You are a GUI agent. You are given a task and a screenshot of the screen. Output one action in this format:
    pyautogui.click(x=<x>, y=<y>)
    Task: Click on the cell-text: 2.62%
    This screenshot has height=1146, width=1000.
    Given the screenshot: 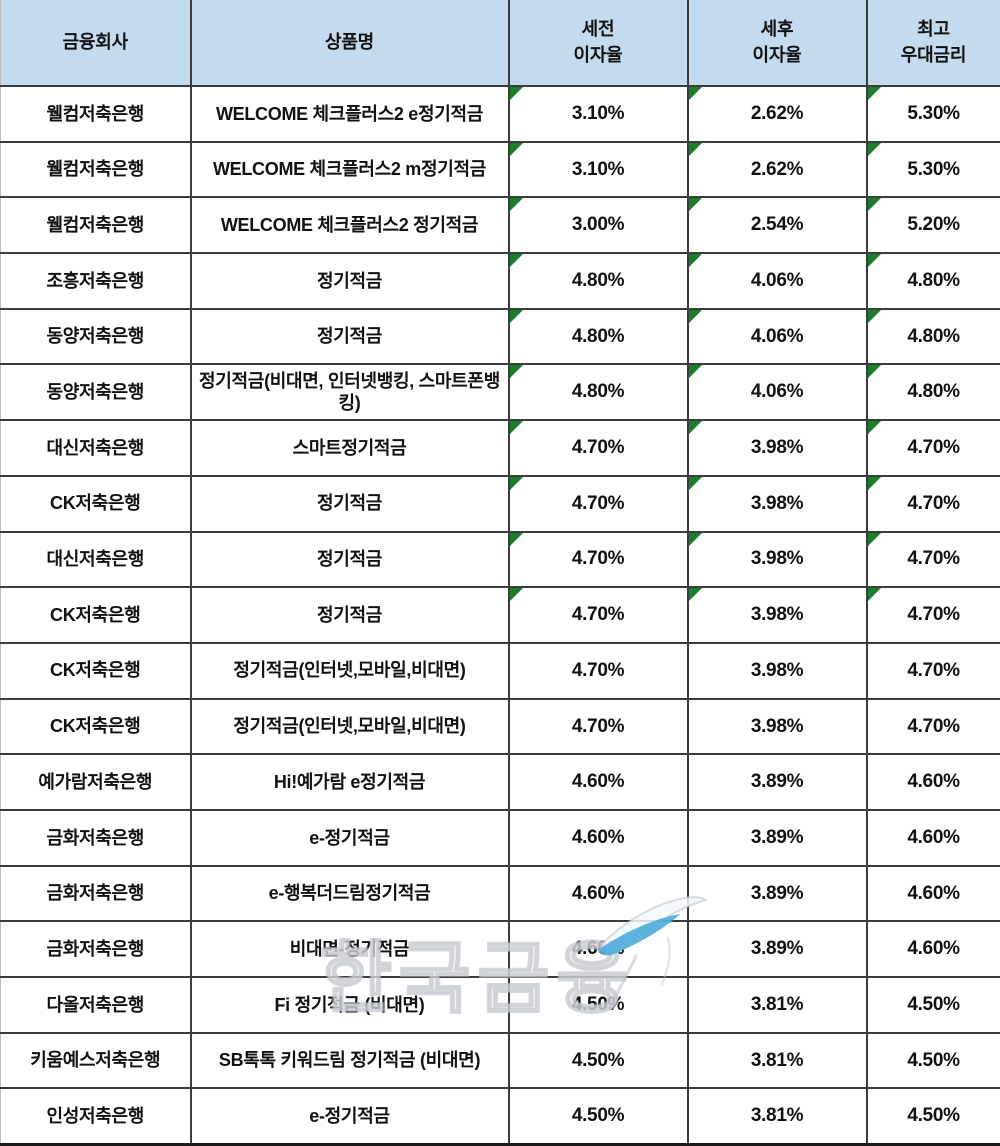 What is the action you would take?
    pyautogui.click(x=777, y=169)
    